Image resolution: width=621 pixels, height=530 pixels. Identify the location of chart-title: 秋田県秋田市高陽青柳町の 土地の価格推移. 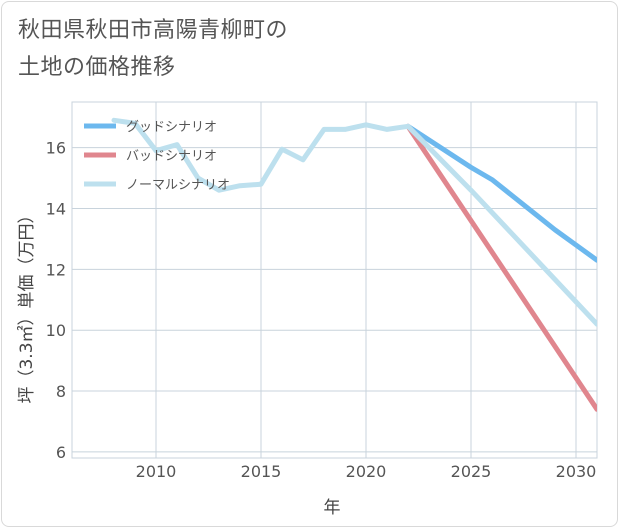
(153, 49).